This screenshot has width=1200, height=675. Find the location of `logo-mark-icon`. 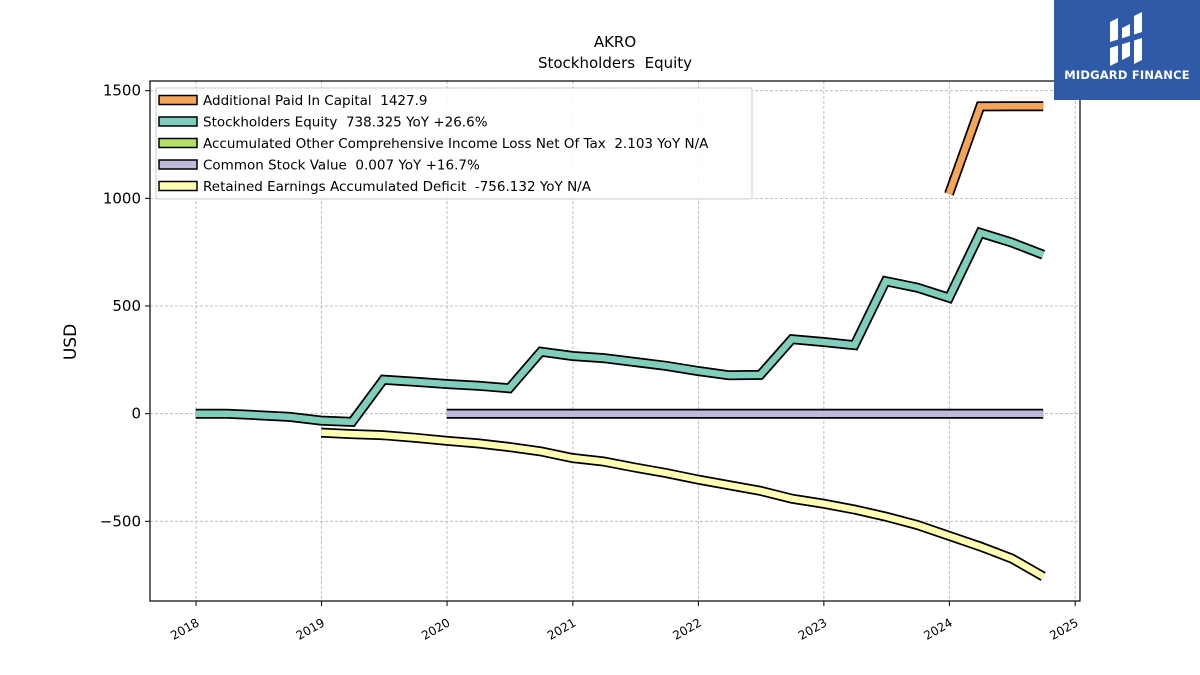

logo-mark-icon is located at coordinates (1126, 39).